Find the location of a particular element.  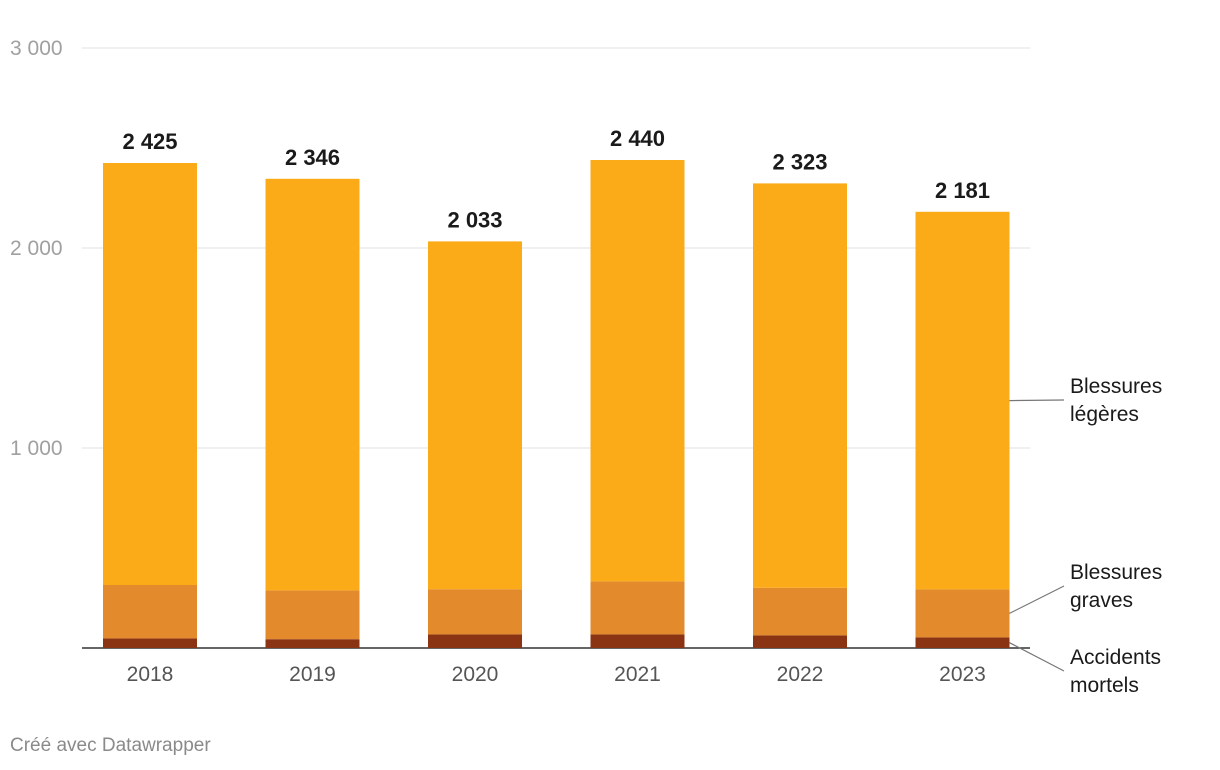

y-tick-label: 1 000 is located at coordinates (36, 448).